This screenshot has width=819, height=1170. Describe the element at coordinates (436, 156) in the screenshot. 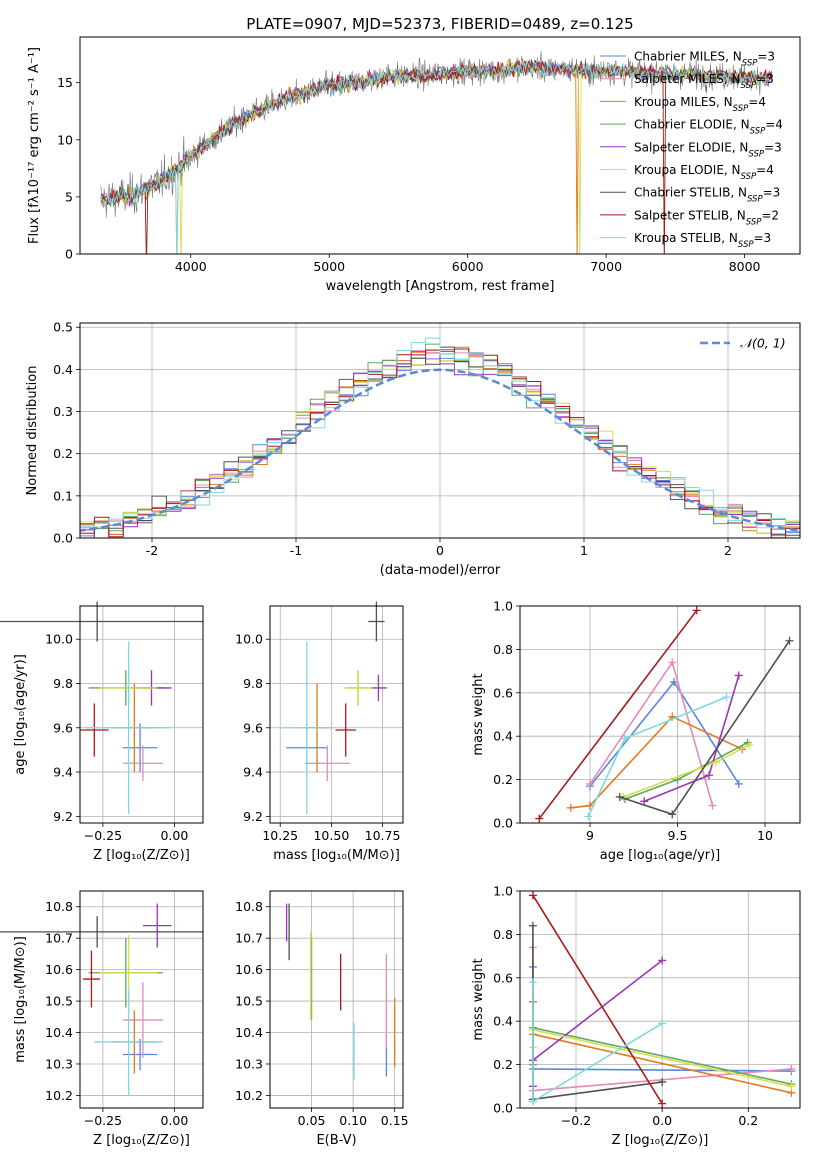

I see `model-spectrum-kroupa_stelib` at that location.